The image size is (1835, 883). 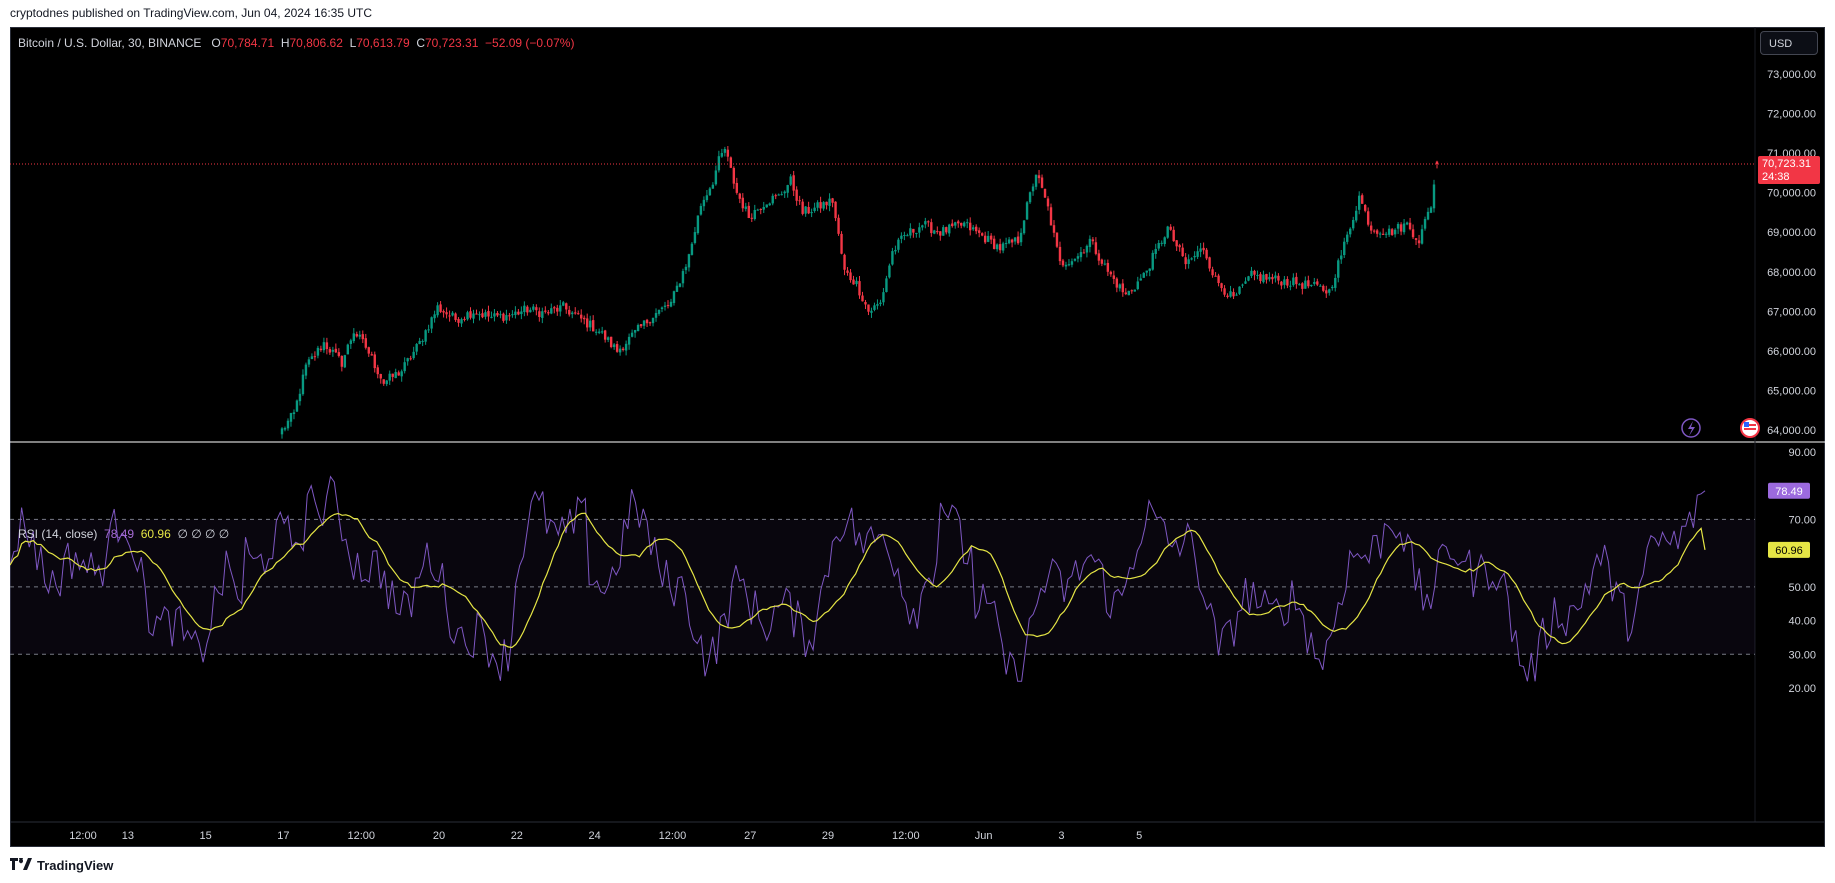 I want to click on rsi-name: RSI (14, close), so click(x=58, y=534).